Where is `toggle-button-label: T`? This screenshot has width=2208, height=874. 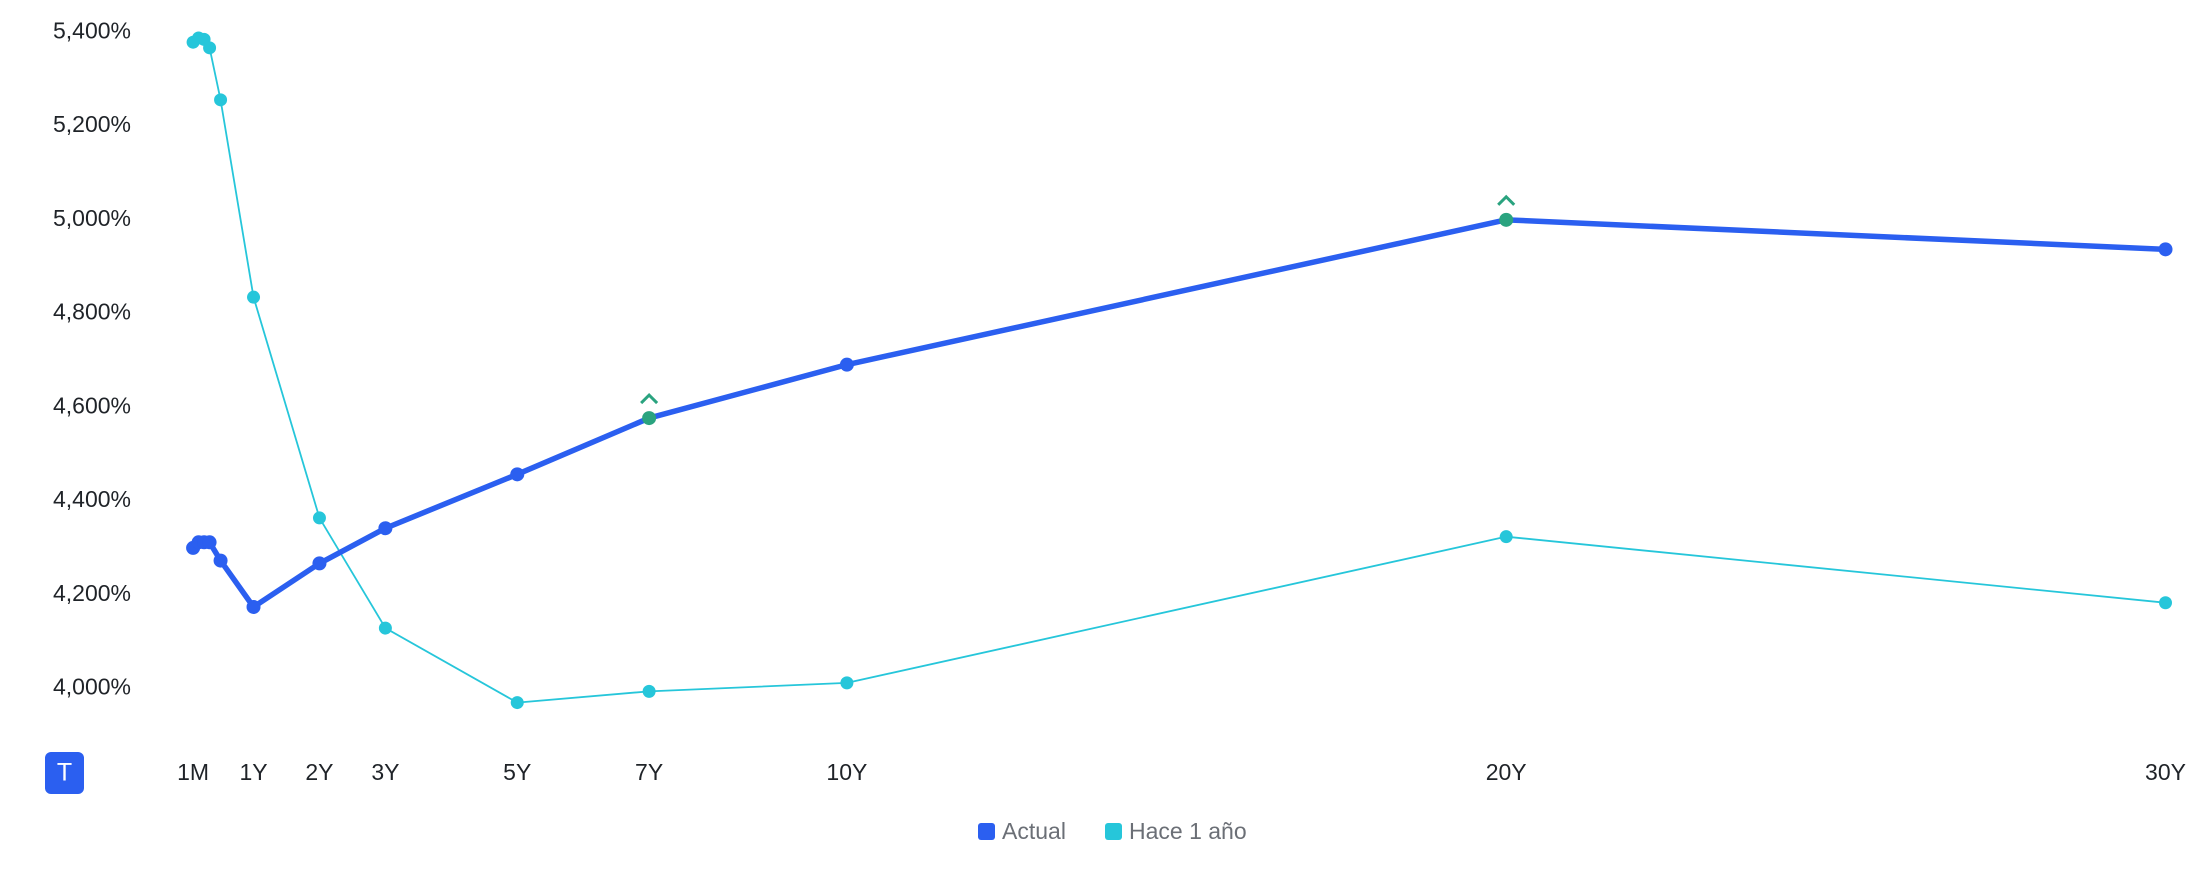 toggle-button-label: T is located at coordinates (64, 773).